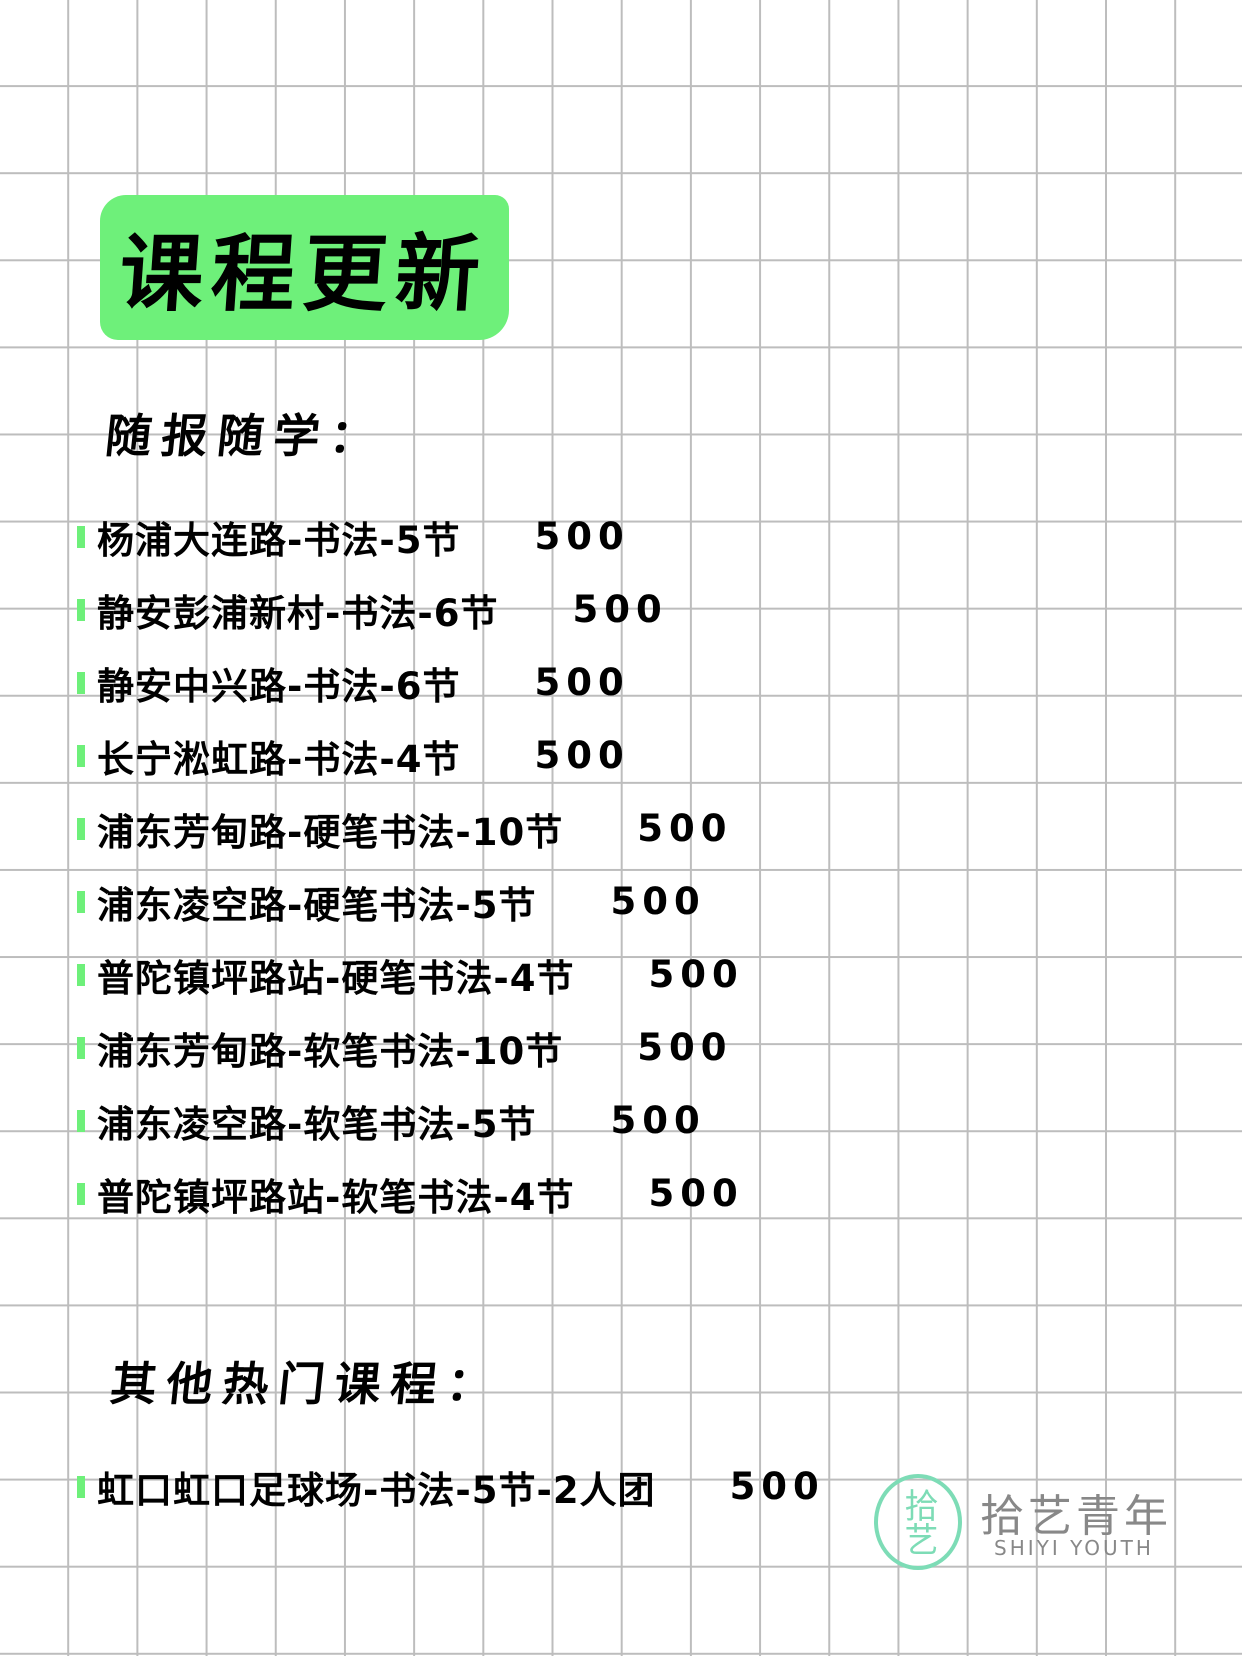  I want to click on course-name: 浦东凌空路-硬笔书法-5节, so click(317, 905).